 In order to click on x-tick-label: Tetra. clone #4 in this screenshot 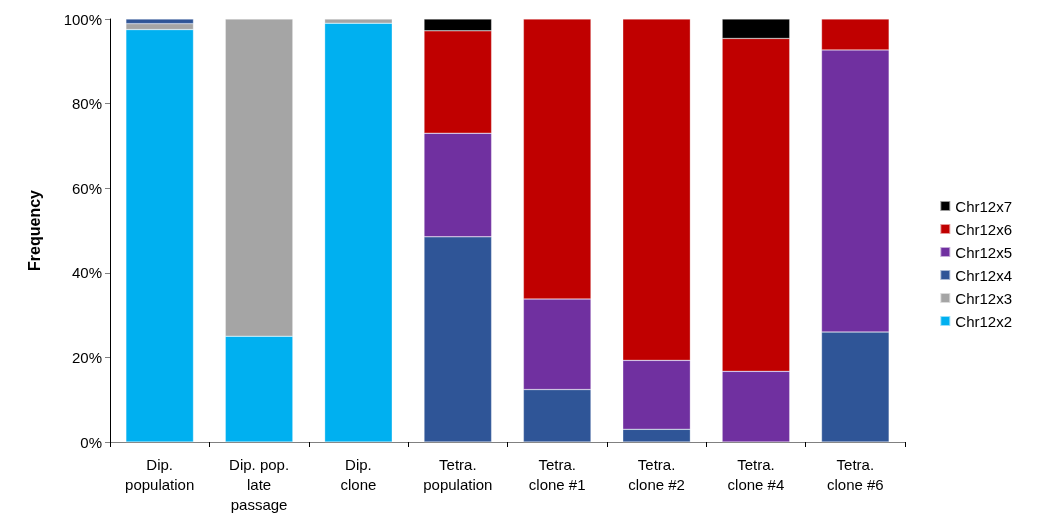, I will do `click(756, 474)`.